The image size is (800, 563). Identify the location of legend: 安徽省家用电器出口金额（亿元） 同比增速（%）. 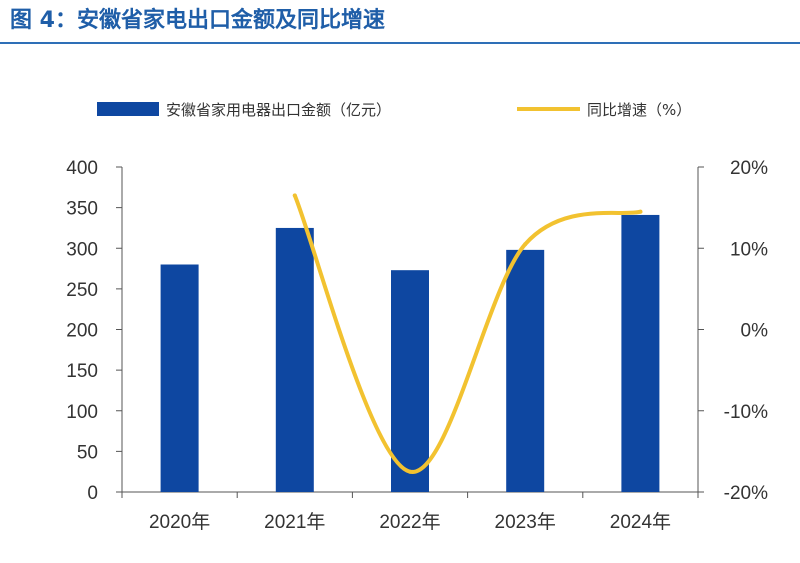
(394, 110).